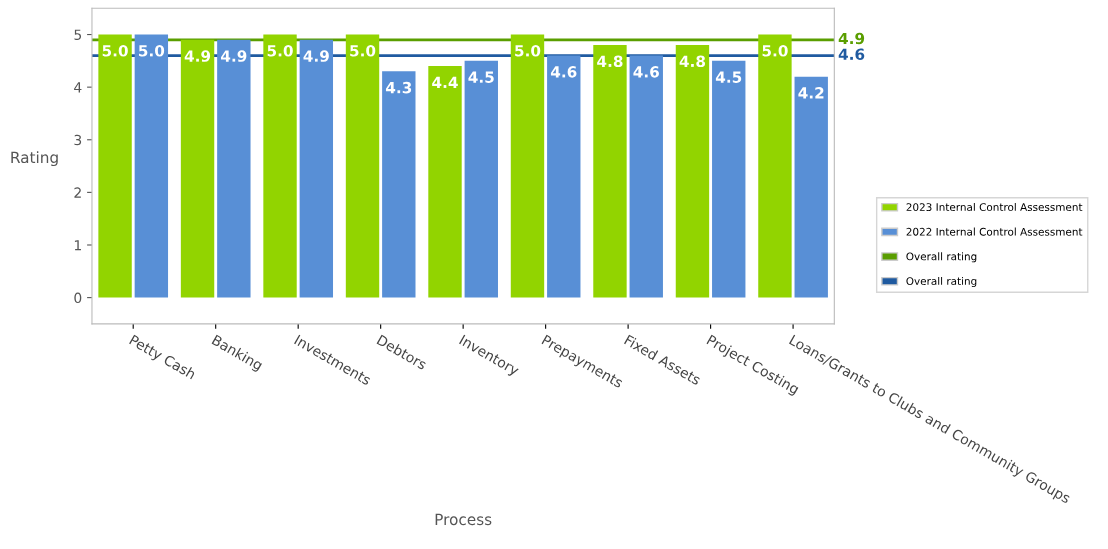 This screenshot has width=1108, height=549. I want to click on text: 4.6, so click(851, 54).